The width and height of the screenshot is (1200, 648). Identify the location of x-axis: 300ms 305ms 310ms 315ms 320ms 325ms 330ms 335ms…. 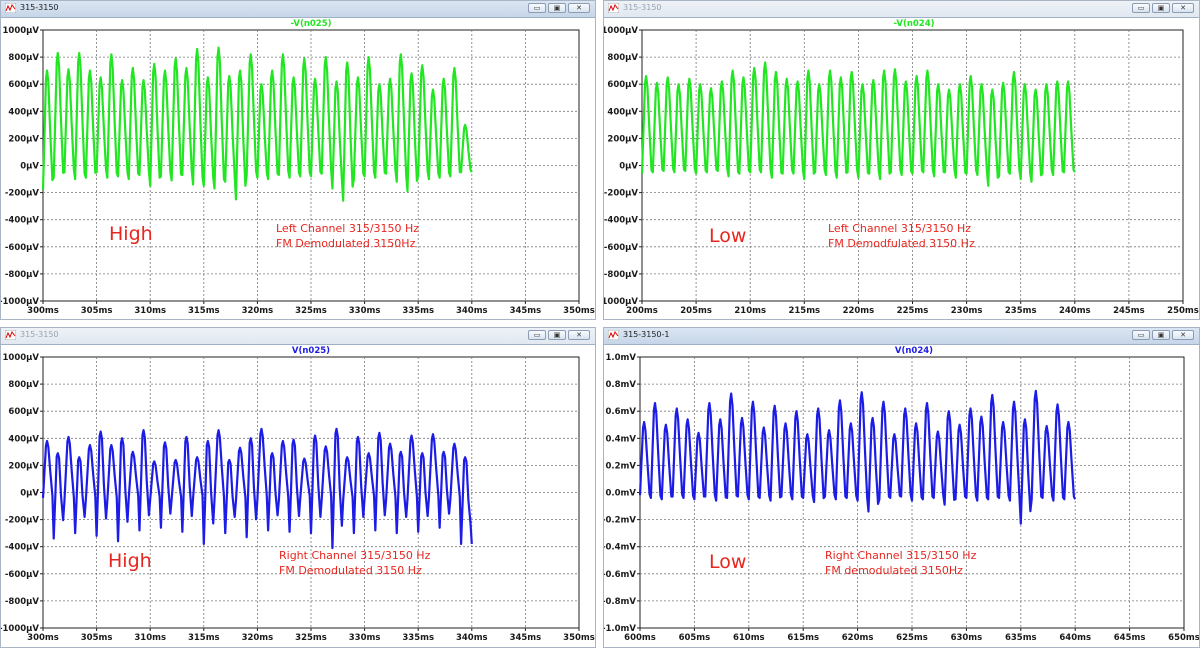
(311, 635).